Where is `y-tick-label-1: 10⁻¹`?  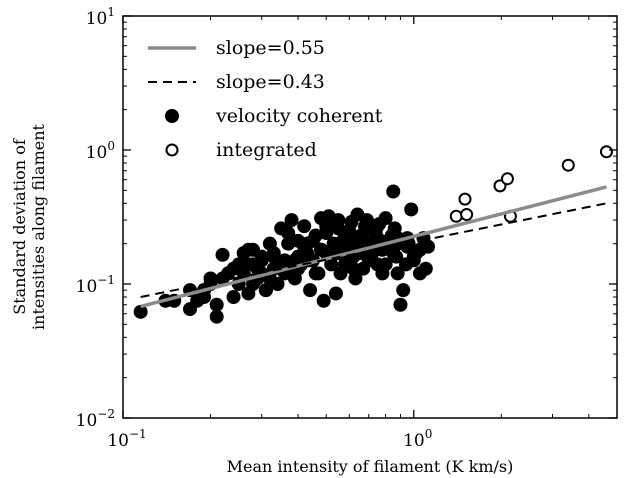
y-tick-label-1: 10⁻¹ is located at coordinates (95, 285).